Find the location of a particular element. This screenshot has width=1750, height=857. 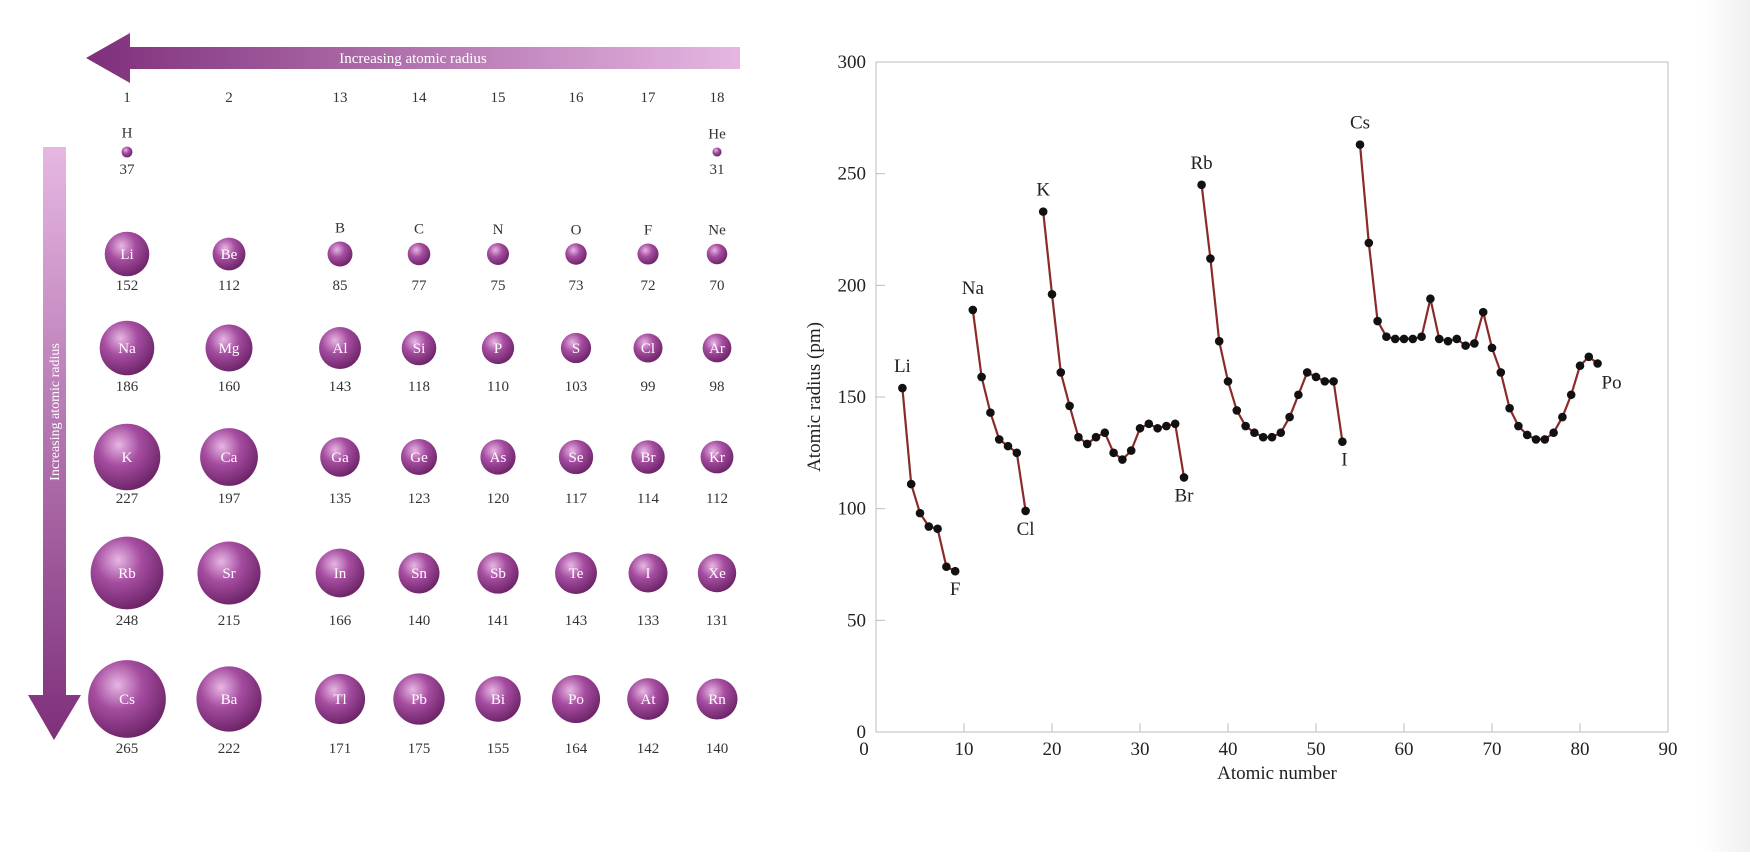

element-symbol: Ar is located at coordinates (717, 349).